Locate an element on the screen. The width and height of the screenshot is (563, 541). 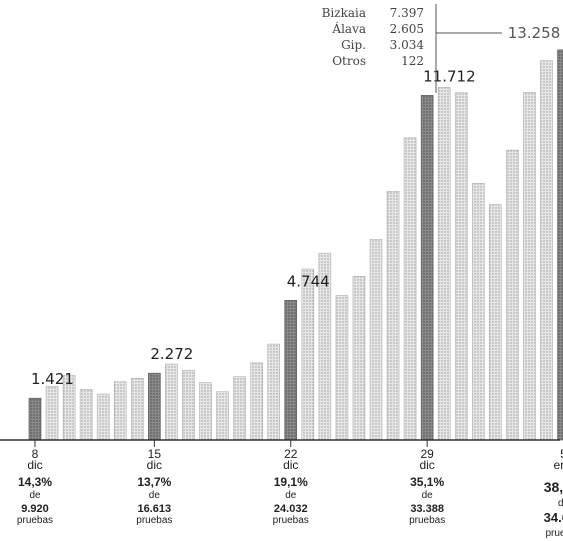
breakdown-value: 122 is located at coordinates (412, 61).